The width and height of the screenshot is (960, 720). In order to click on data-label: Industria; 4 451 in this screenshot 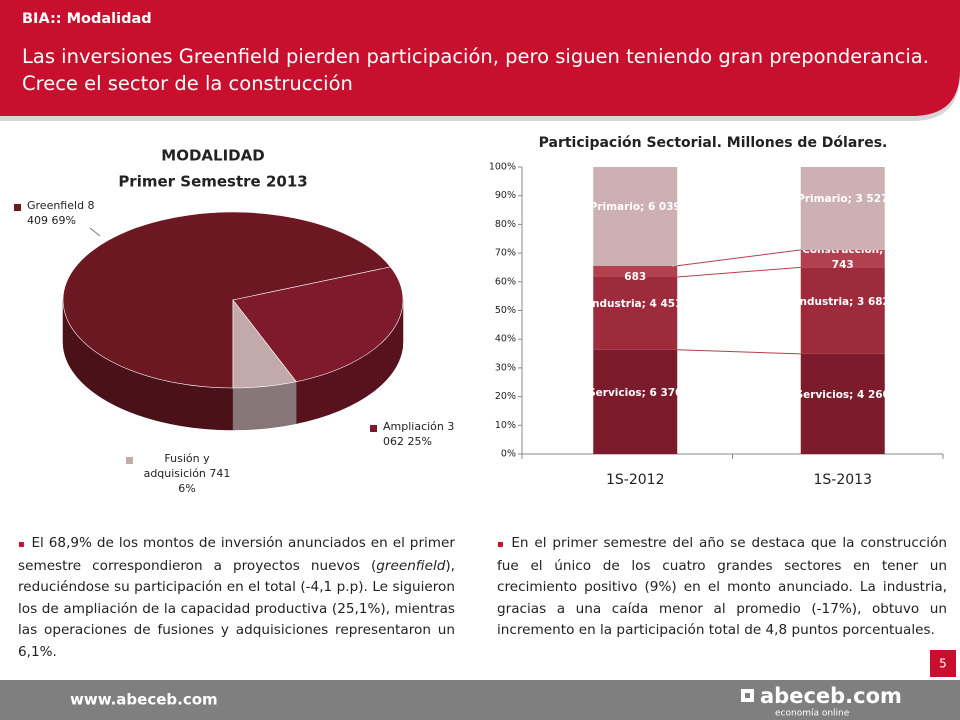, I will do `click(635, 304)`.